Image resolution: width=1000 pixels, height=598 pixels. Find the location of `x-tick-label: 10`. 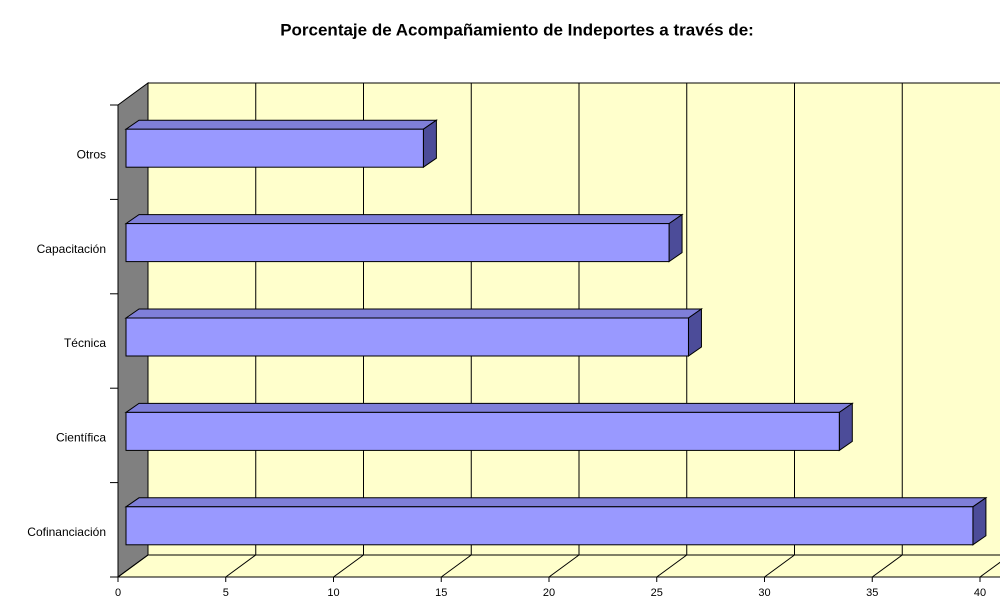

x-tick-label: 10 is located at coordinates (333, 592).